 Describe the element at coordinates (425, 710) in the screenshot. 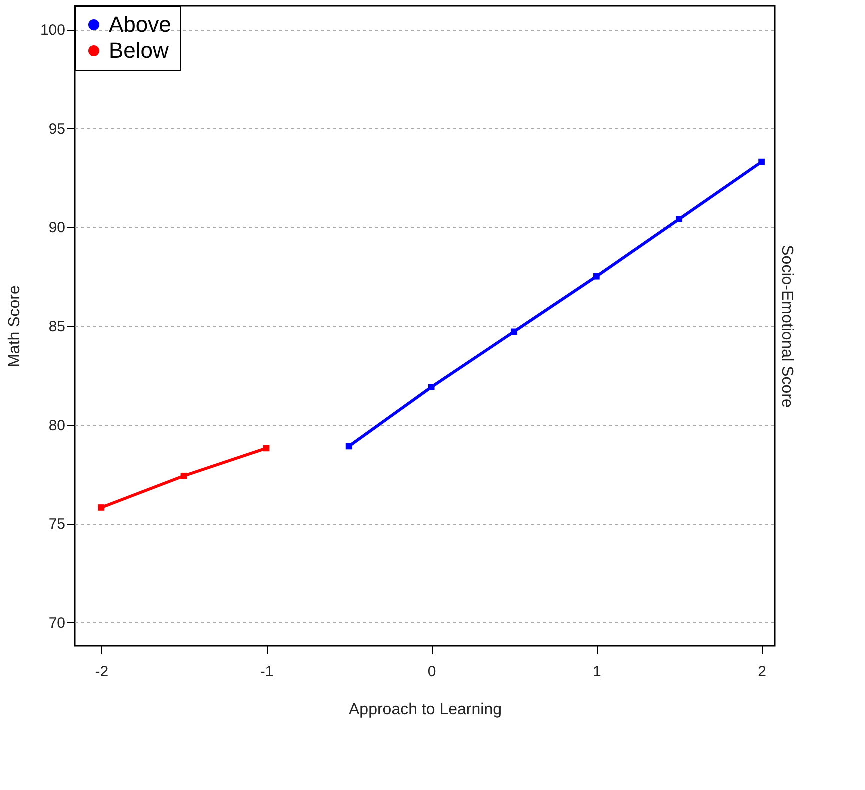

I see `x-axis-title: Approach to Learning` at that location.